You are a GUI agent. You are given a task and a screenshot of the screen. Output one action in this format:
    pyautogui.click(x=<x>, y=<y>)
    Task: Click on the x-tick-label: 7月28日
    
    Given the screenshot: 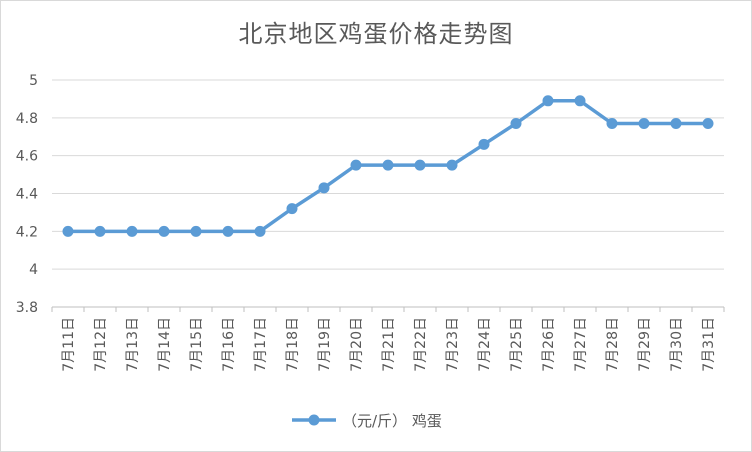 What is the action you would take?
    pyautogui.click(x=613, y=344)
    